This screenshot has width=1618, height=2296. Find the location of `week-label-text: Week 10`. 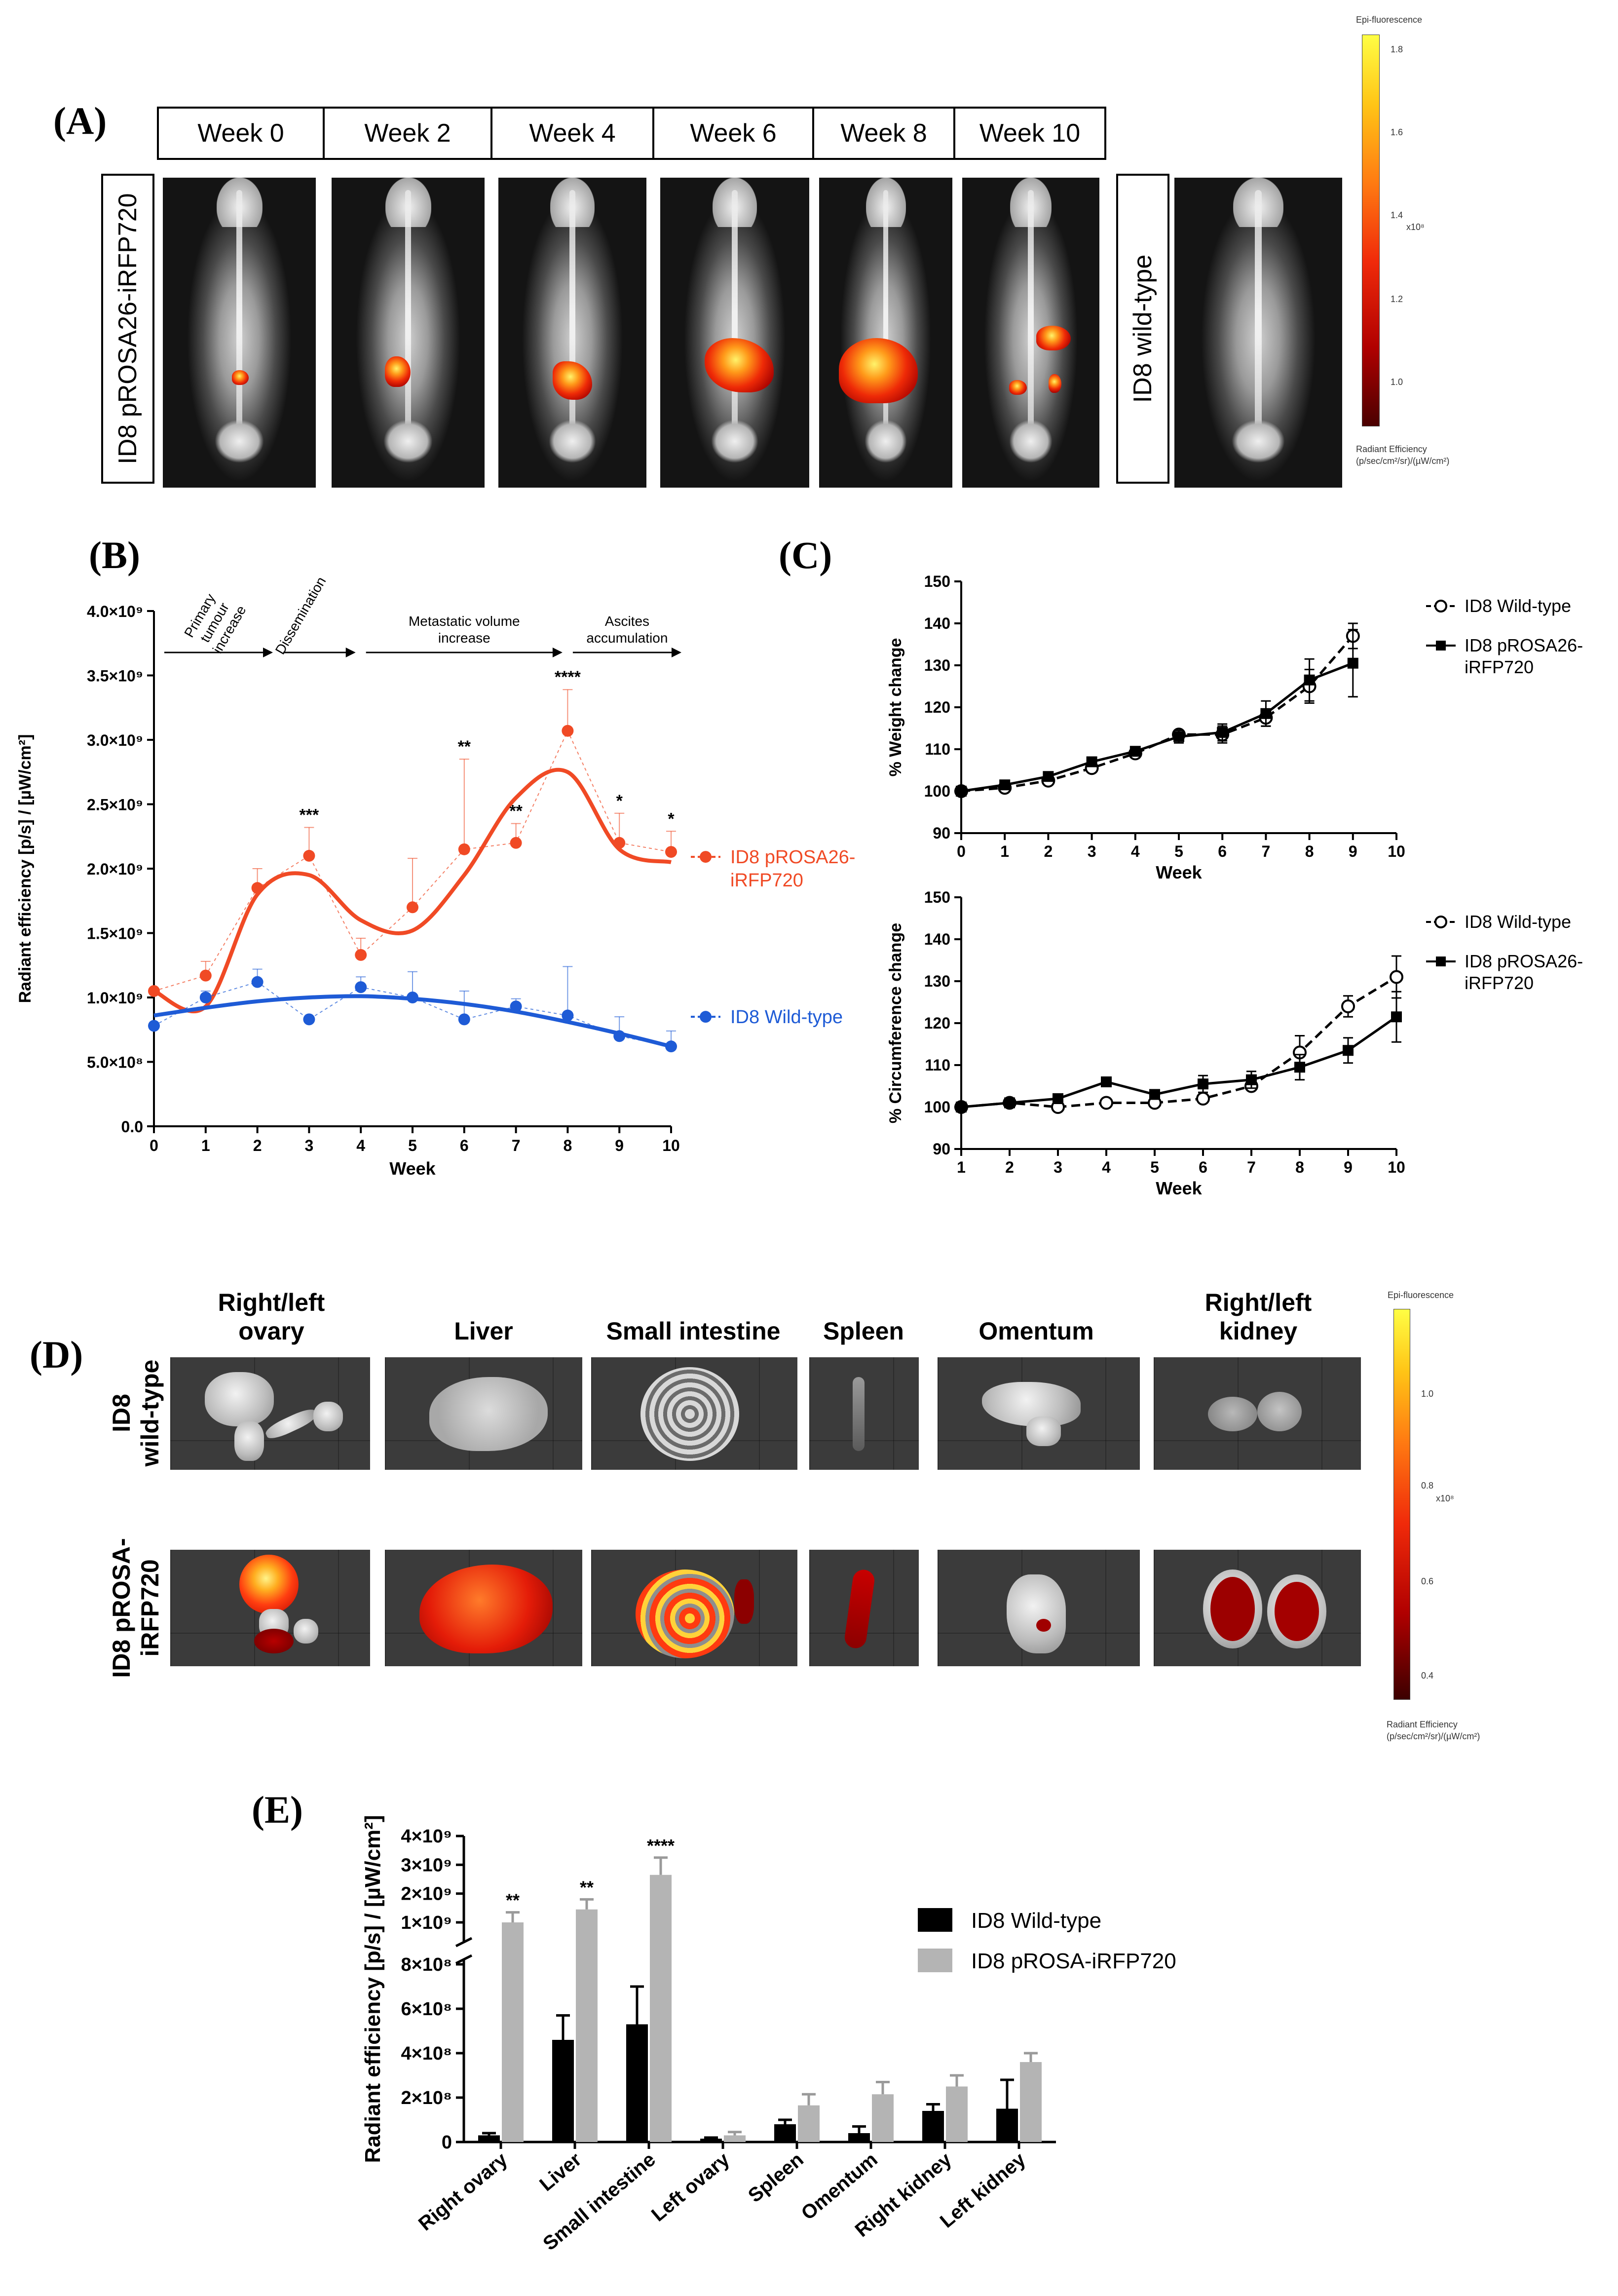

week-label-text: Week 10 is located at coordinates (1030, 133).